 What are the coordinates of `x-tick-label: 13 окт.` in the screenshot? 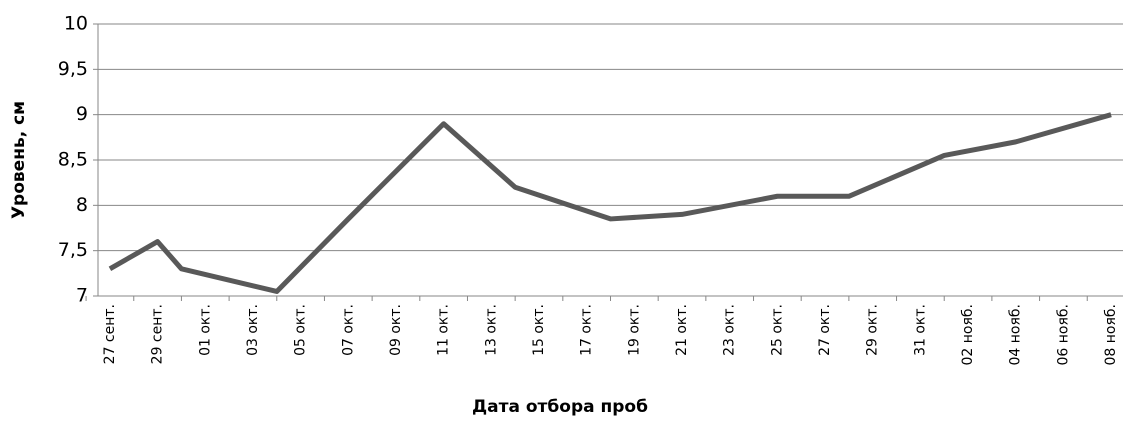 It's located at (491, 330).